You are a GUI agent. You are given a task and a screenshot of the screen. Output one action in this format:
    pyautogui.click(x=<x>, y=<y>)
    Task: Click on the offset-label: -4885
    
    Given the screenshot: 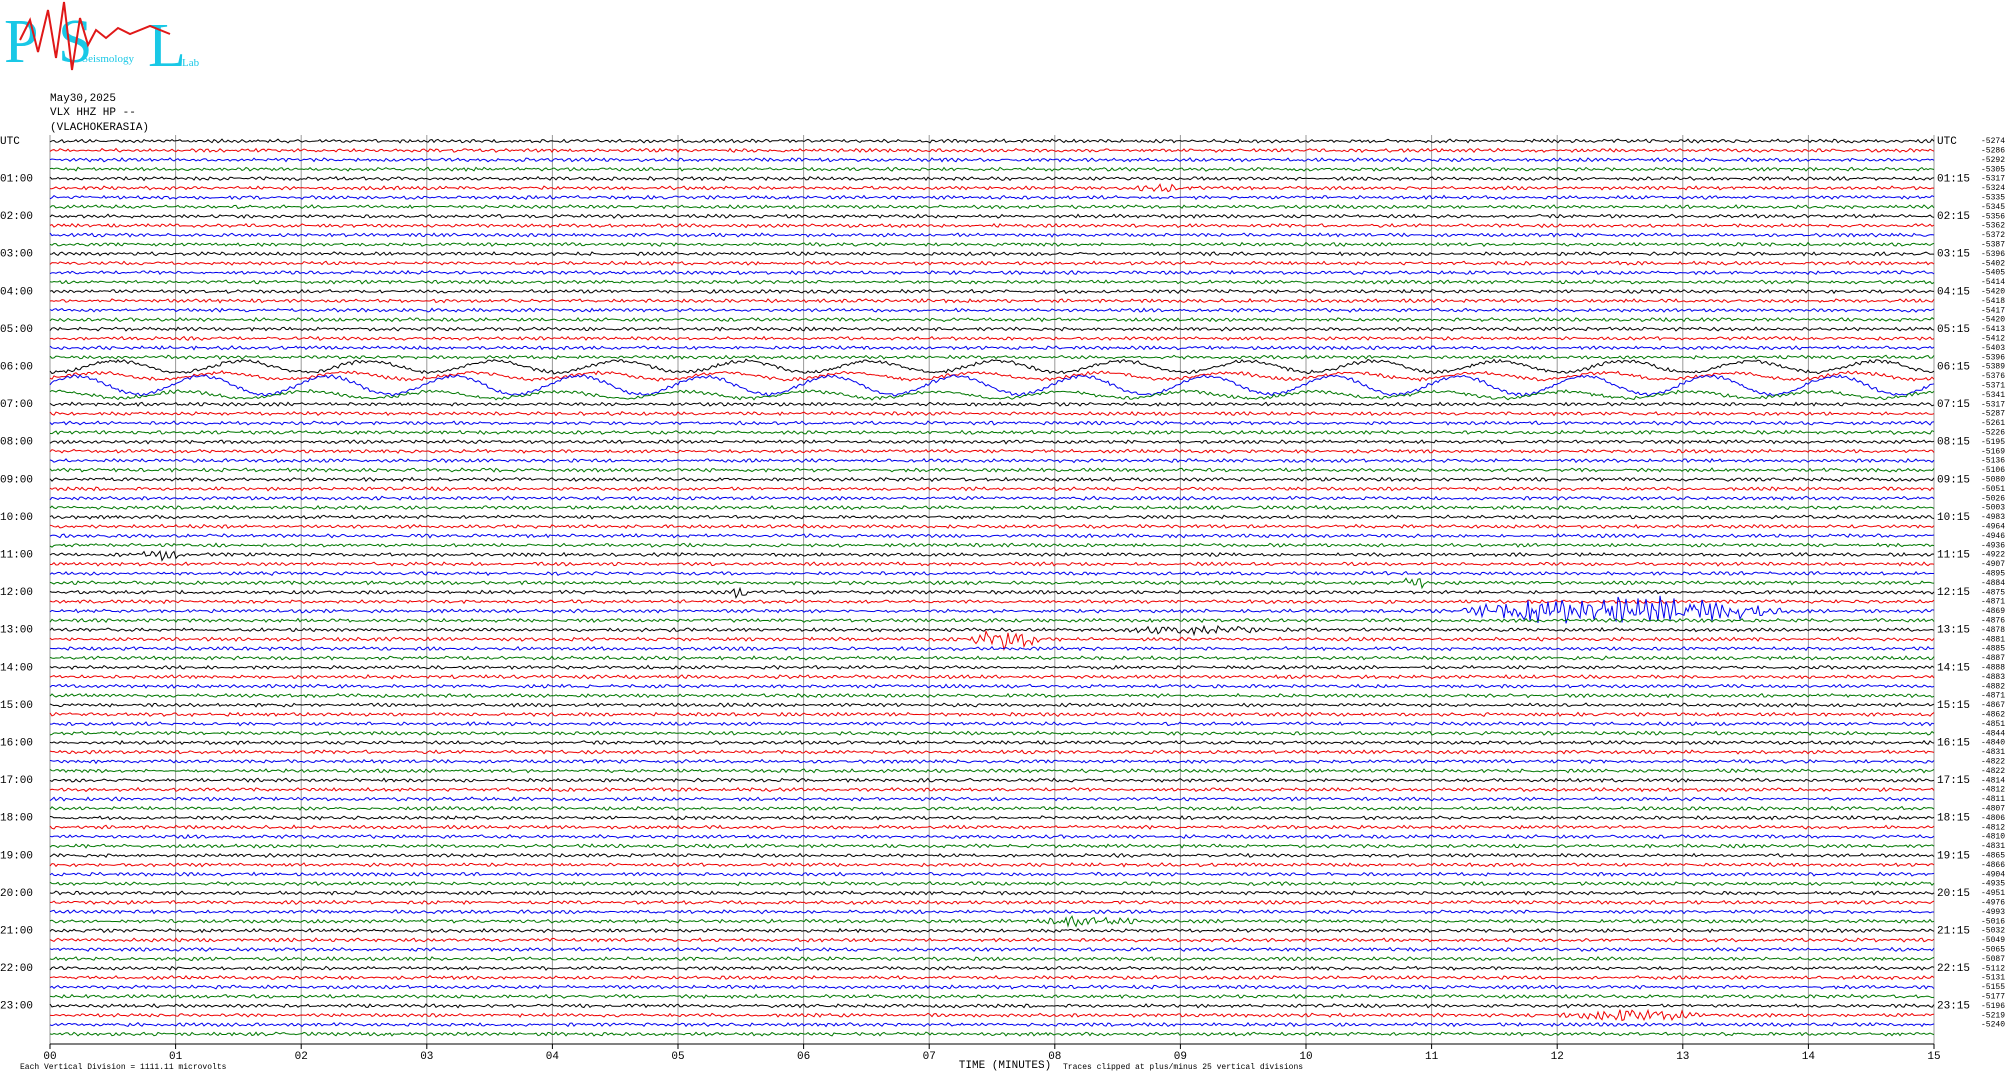 What is the action you would take?
    pyautogui.click(x=1993, y=649)
    